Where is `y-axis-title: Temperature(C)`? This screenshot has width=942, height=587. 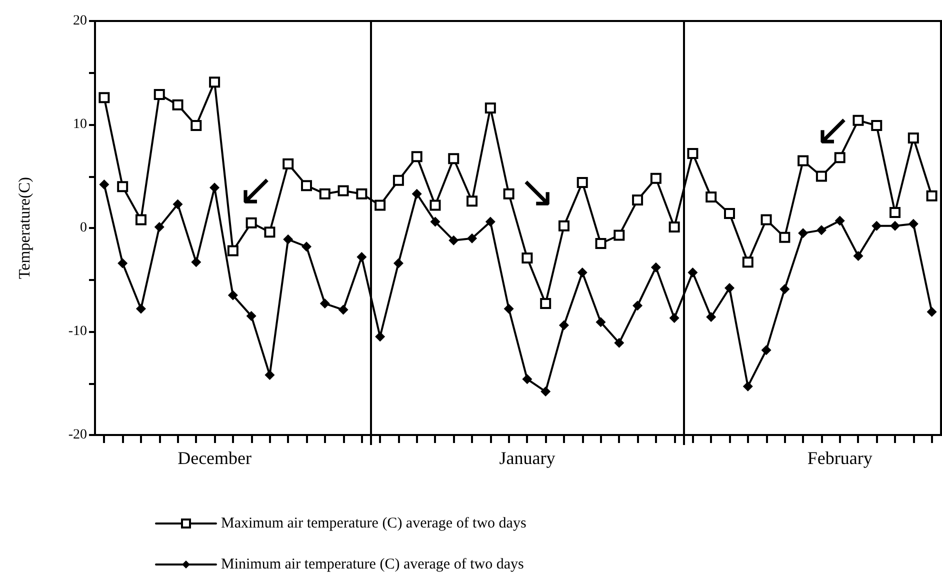 y-axis-title: Temperature(C) is located at coordinates (25, 228).